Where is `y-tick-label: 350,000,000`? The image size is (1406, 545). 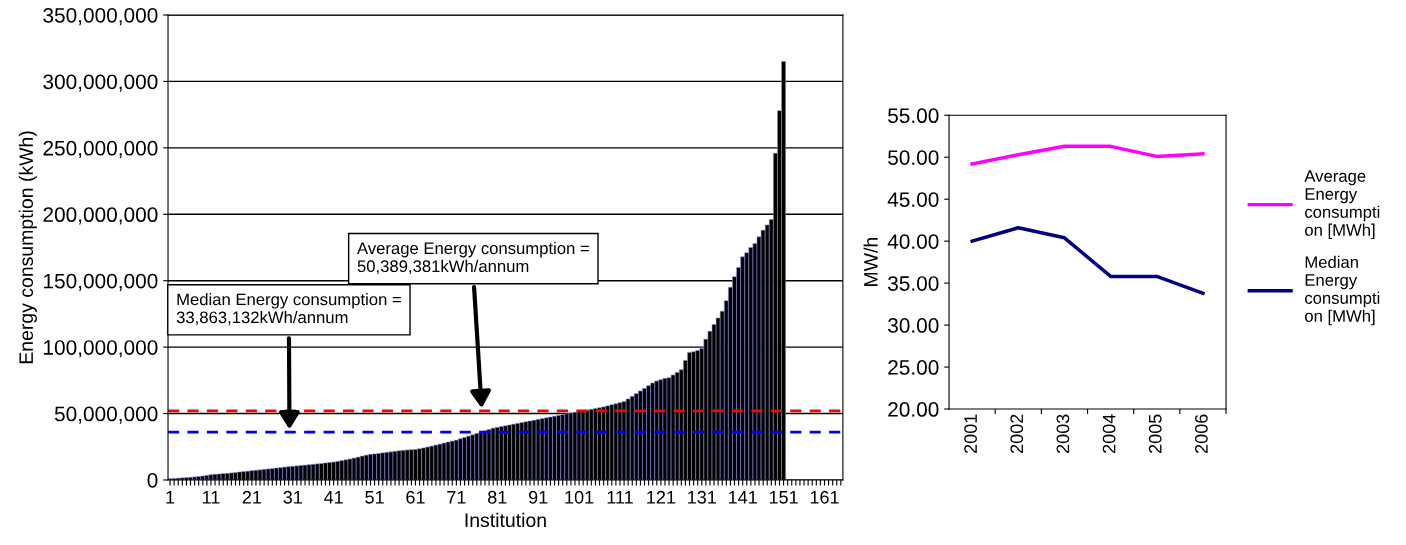 y-tick-label: 350,000,000 is located at coordinates (100, 16).